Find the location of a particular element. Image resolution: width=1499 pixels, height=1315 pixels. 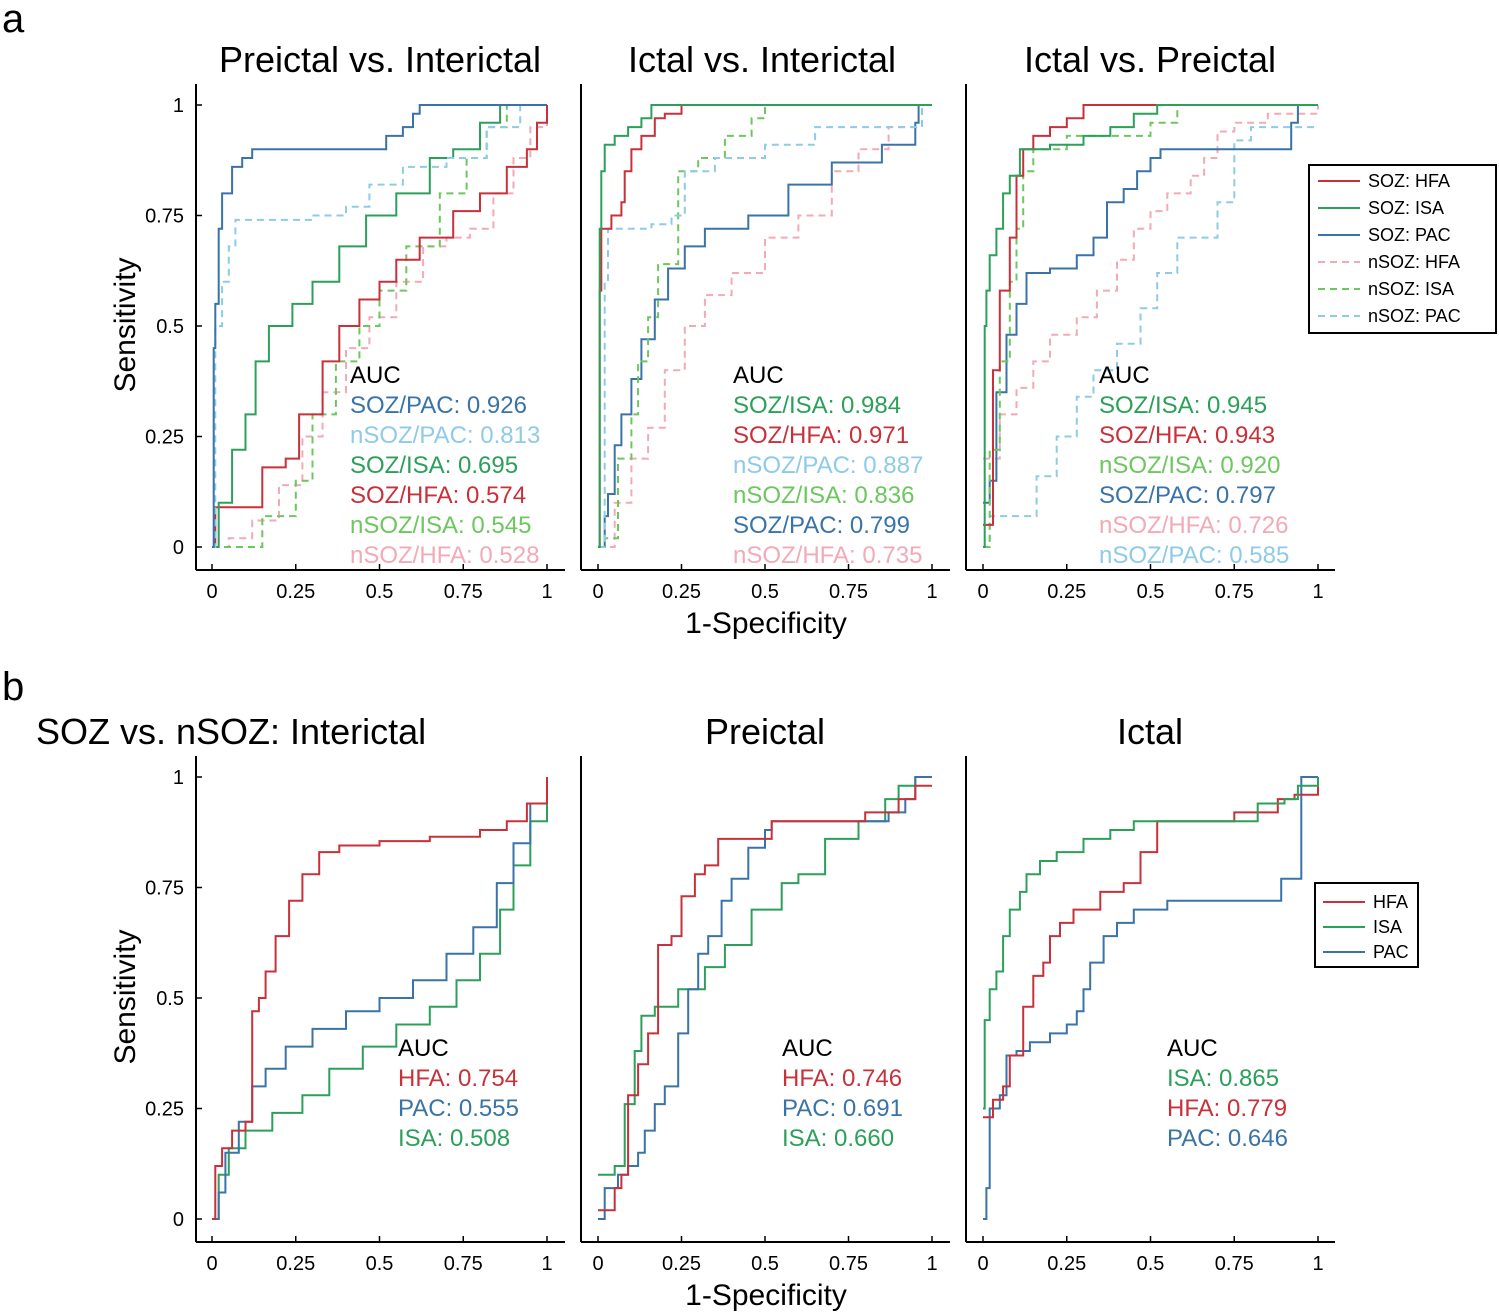

auc-label: HFA: 0.779 is located at coordinates (1227, 1108).